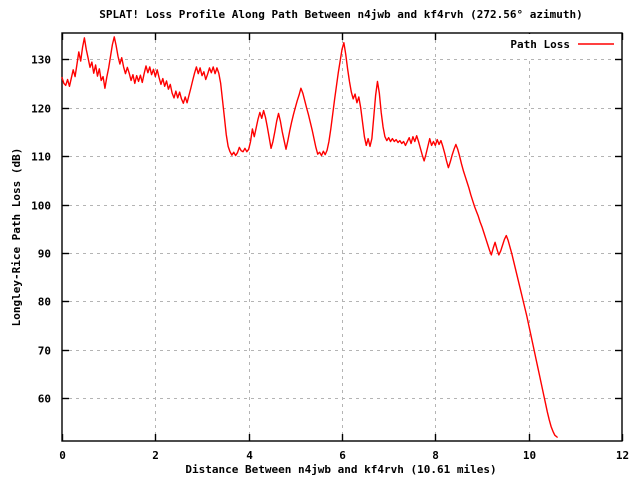 The width and height of the screenshot is (640, 480). What do you see at coordinates (41, 206) in the screenshot?
I see `y-tick-label: 100` at bounding box center [41, 206].